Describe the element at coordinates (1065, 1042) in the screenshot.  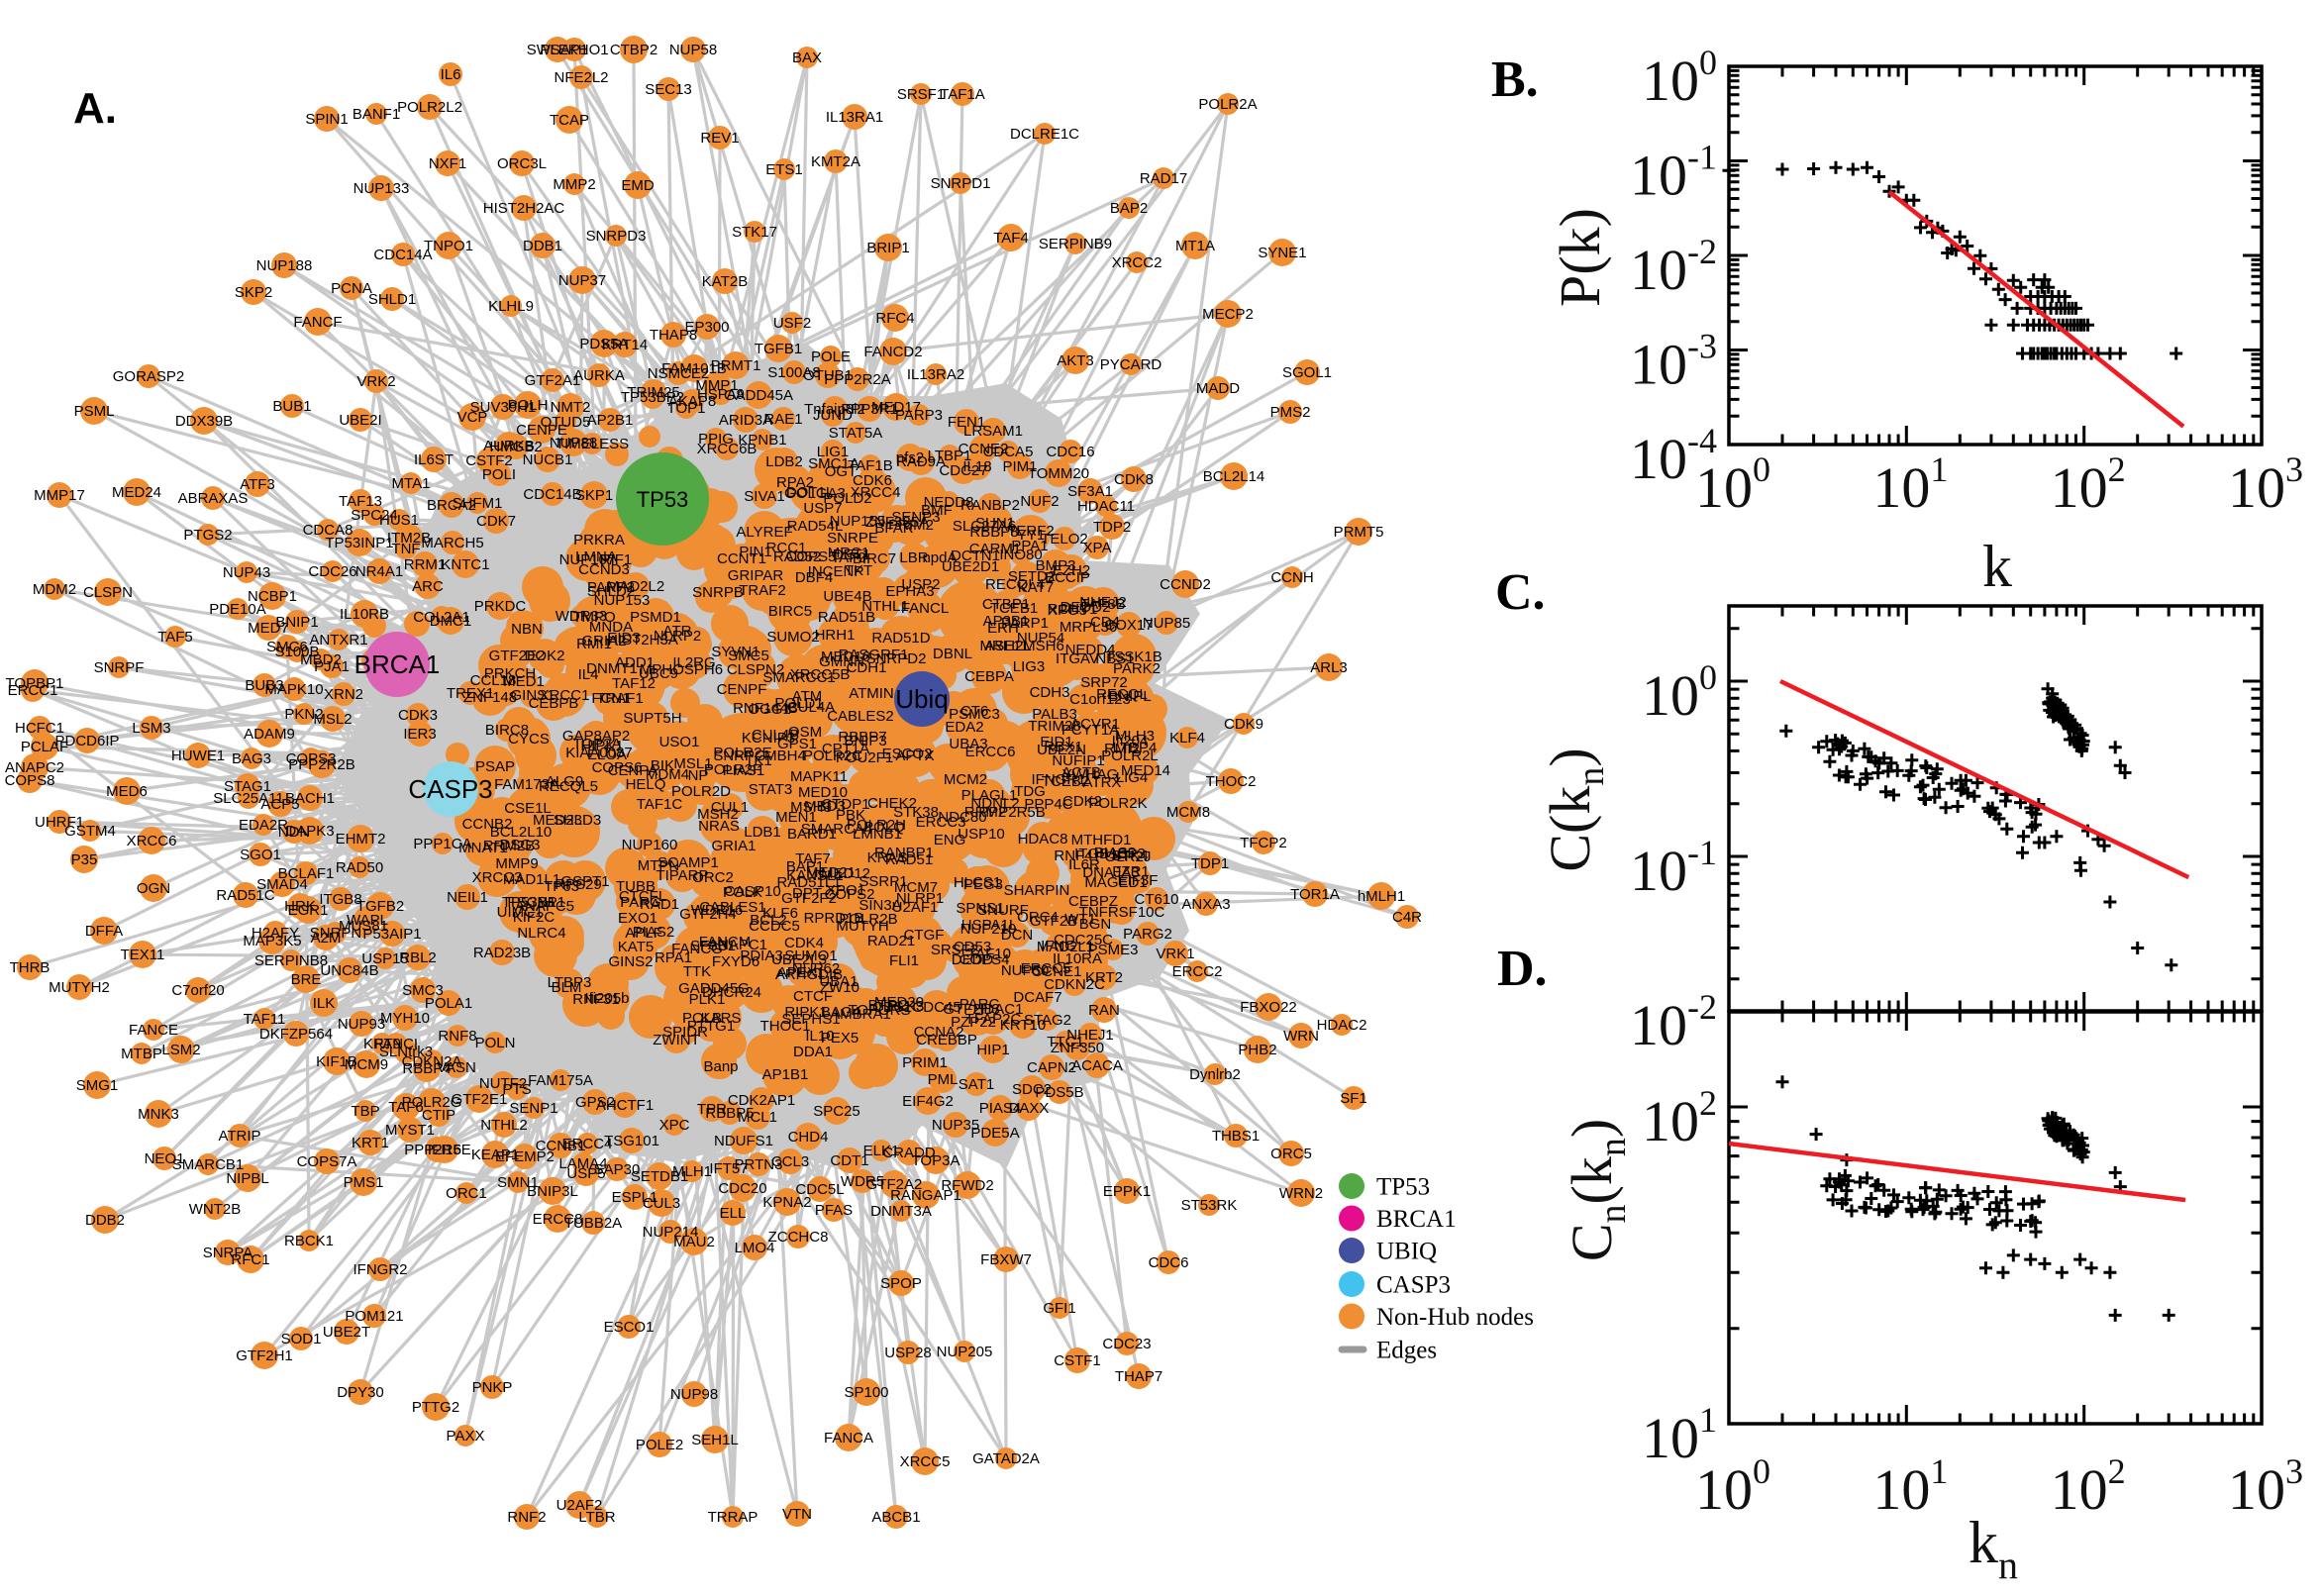
I see `svg-text: TTC1` at that location.